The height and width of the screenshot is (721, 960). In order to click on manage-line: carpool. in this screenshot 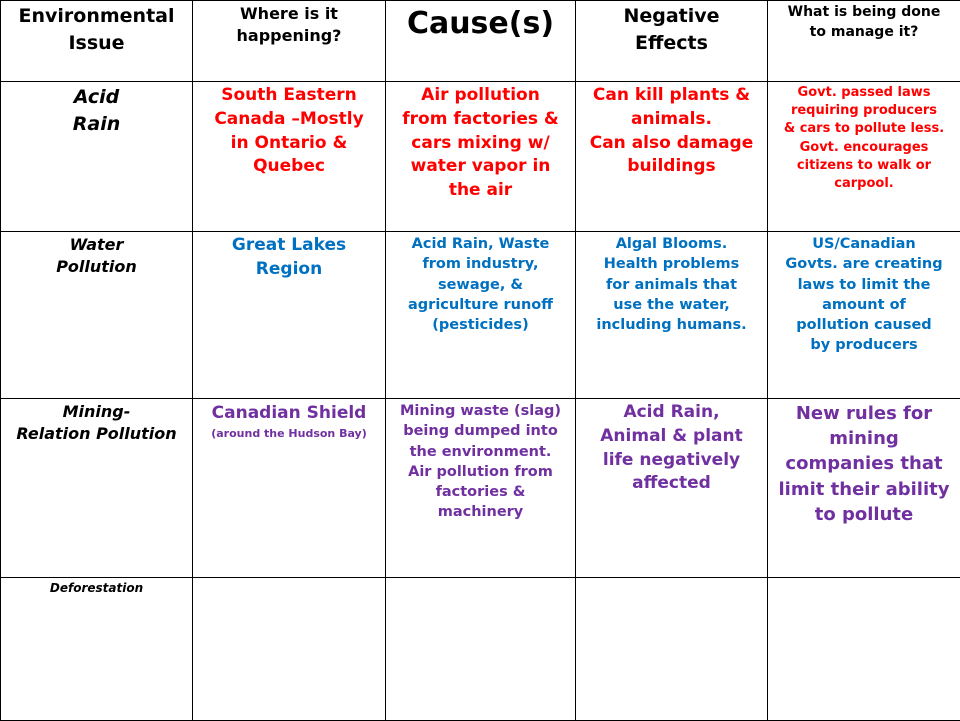, I will do `click(864, 184)`.